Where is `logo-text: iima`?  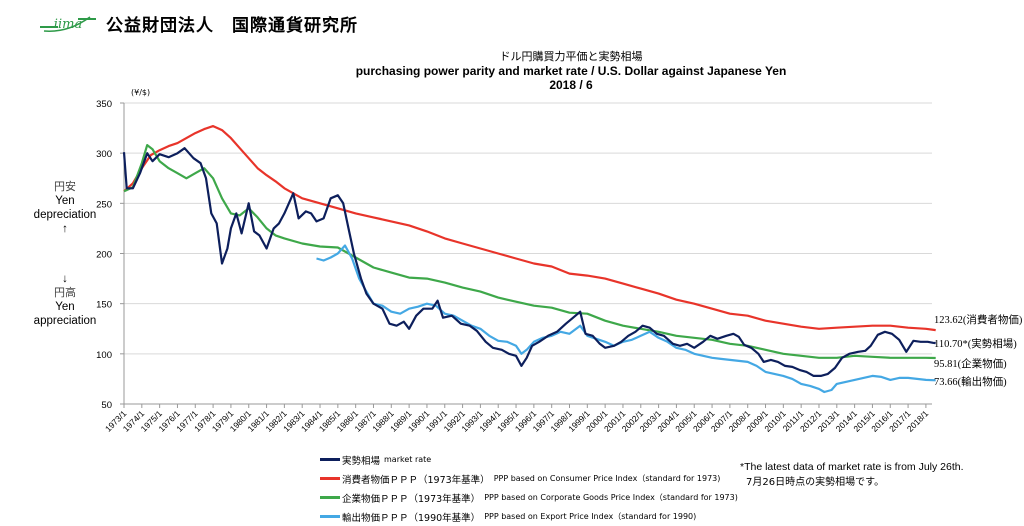
logo-text: iima is located at coordinates (68, 24).